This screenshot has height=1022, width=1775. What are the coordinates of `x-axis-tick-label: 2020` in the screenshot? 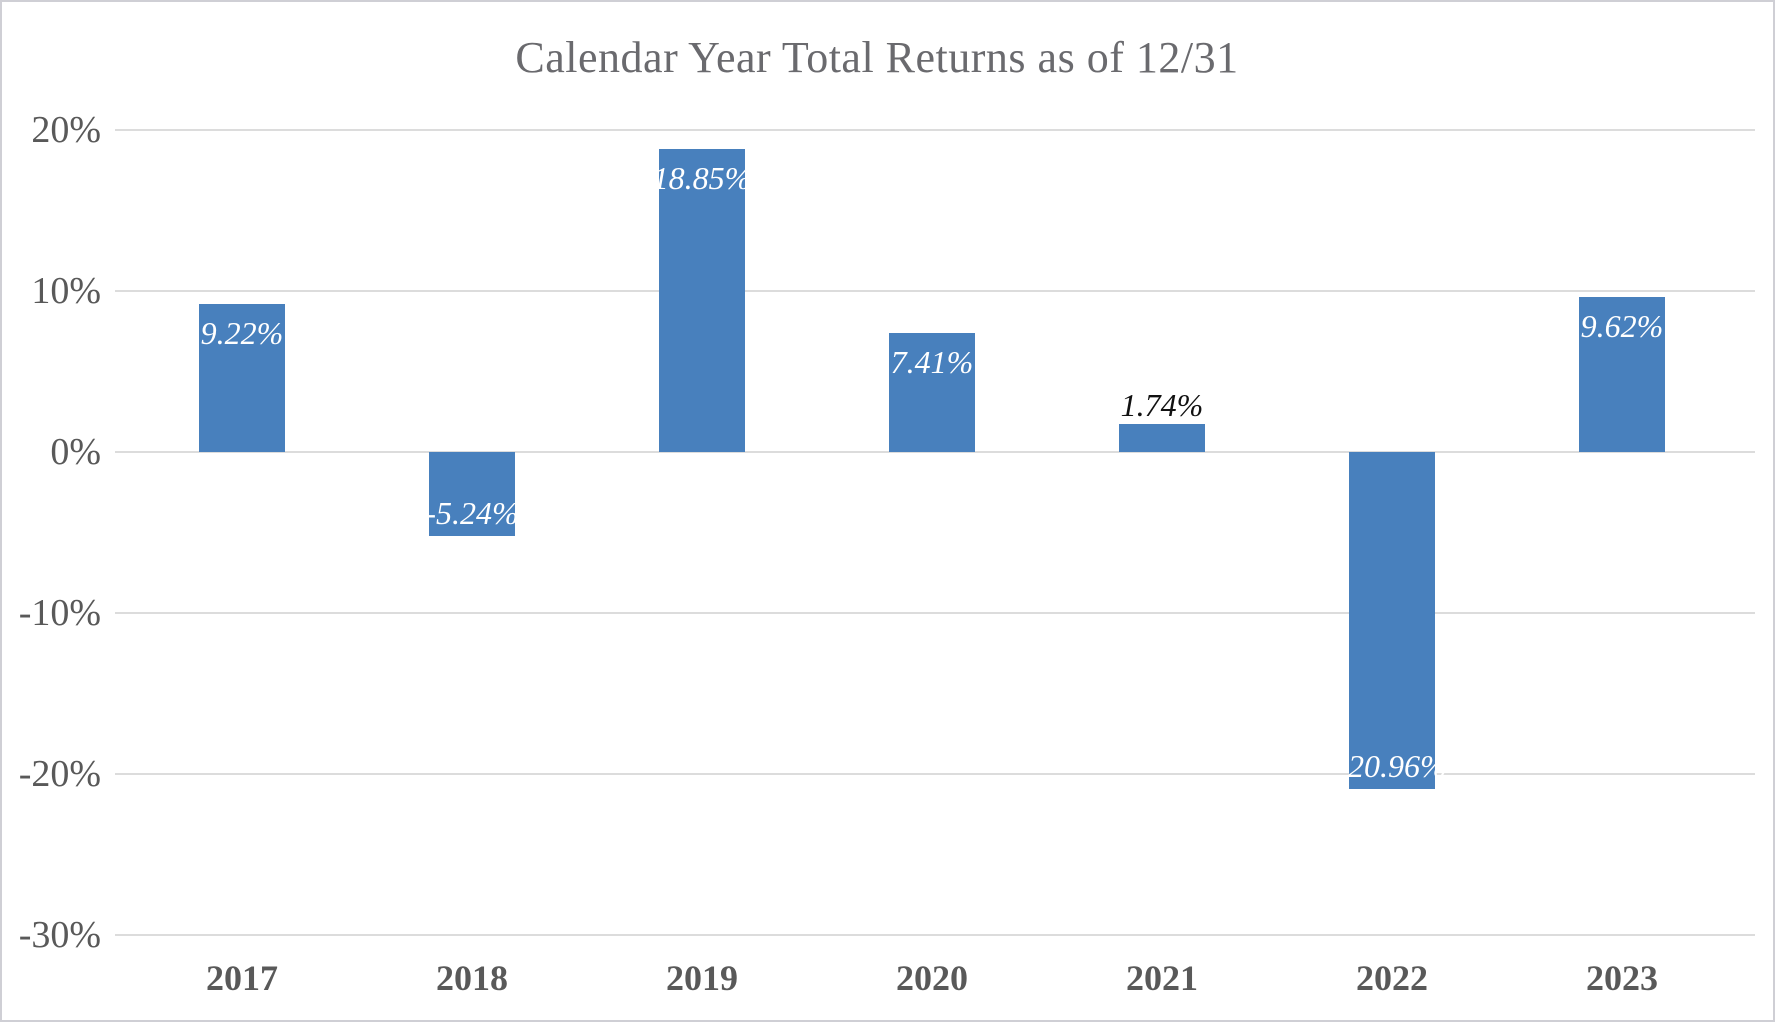 It's located at (932, 978).